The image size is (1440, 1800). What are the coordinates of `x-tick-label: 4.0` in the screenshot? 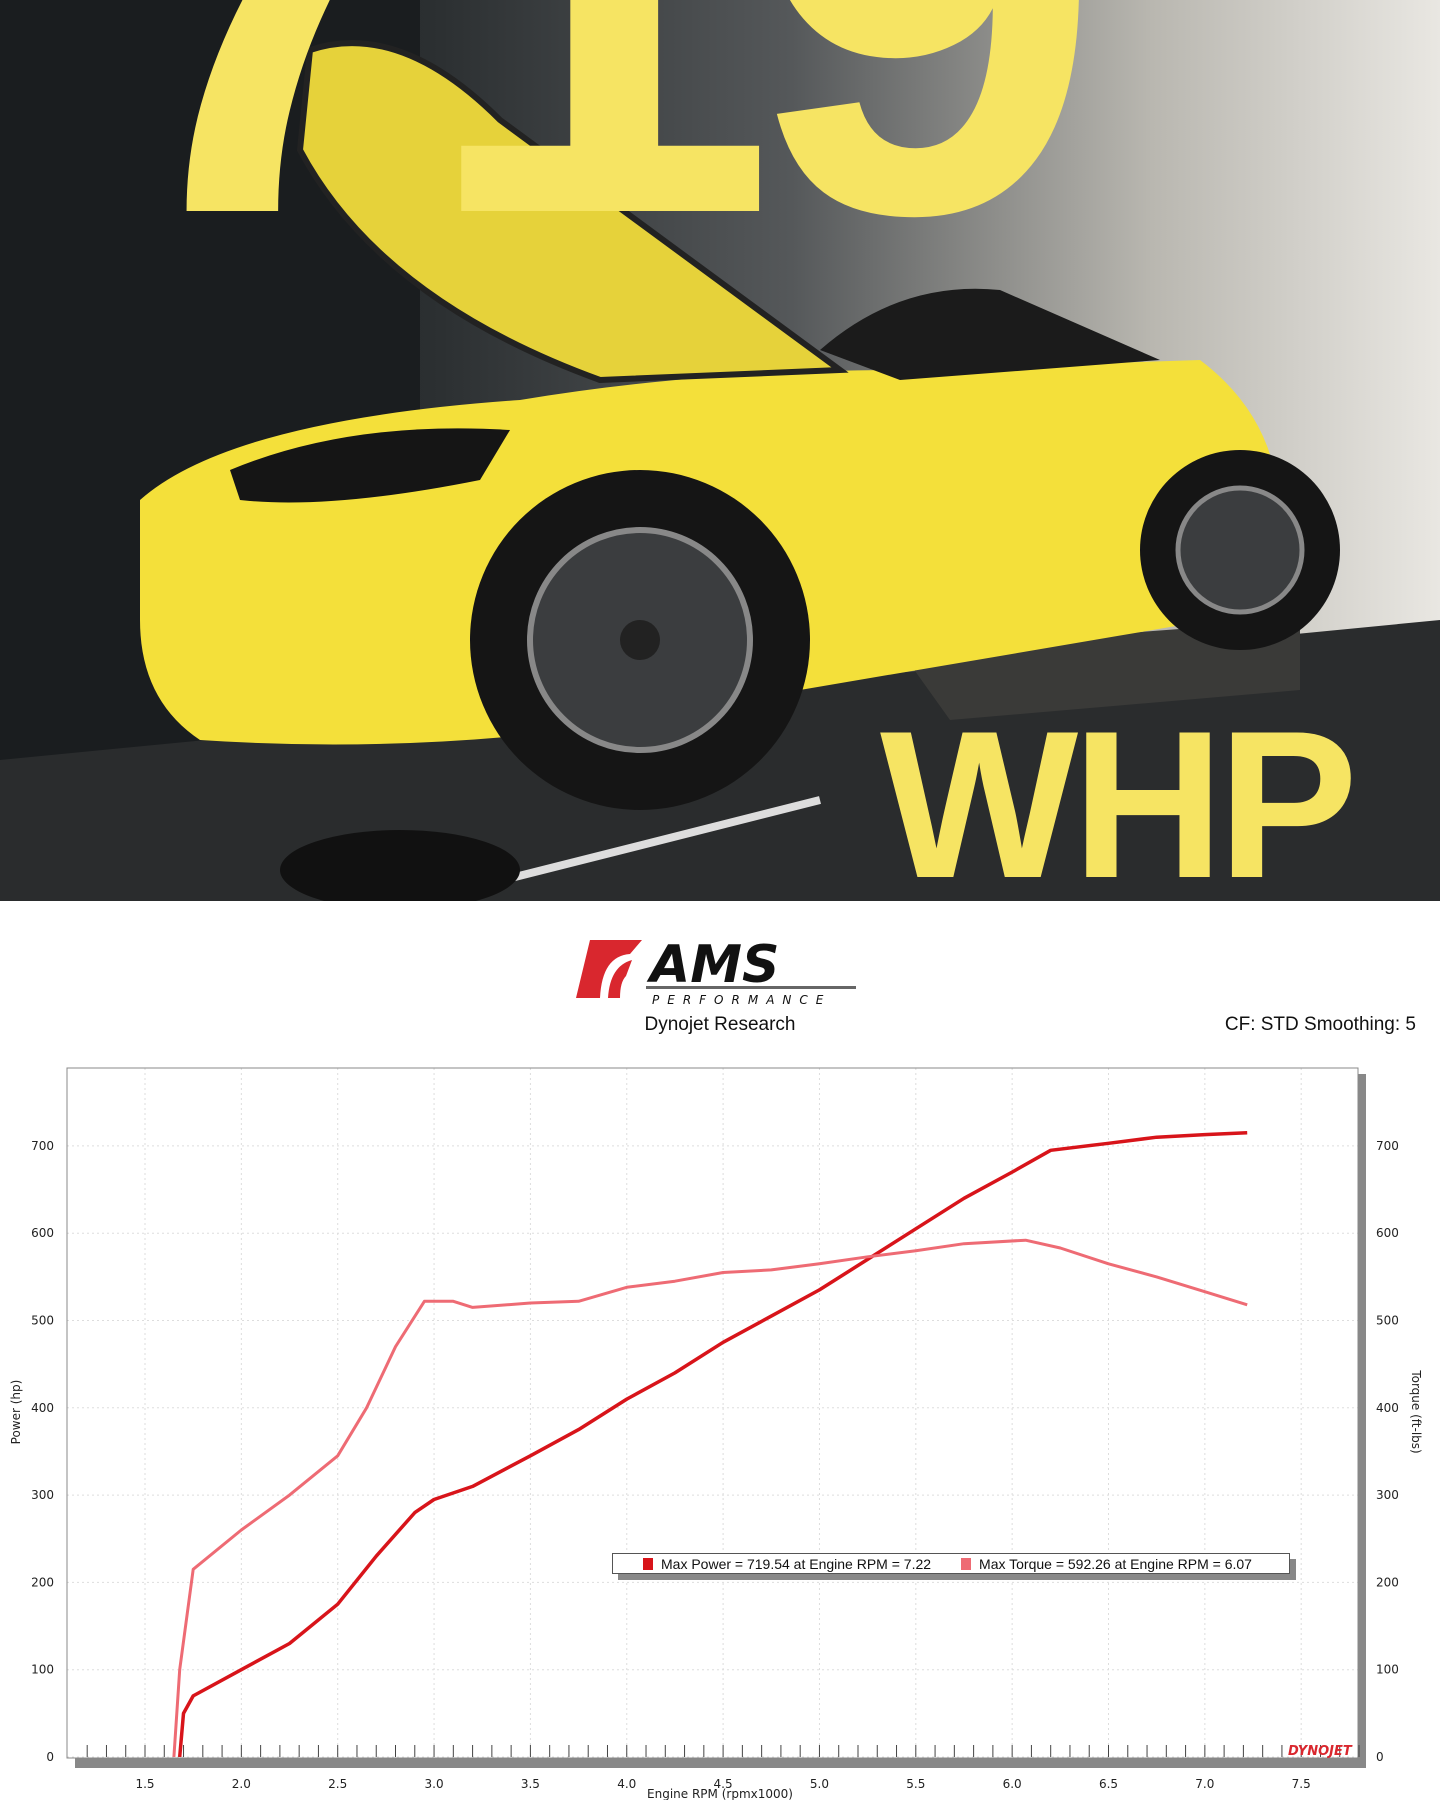 It's located at (626, 1784).